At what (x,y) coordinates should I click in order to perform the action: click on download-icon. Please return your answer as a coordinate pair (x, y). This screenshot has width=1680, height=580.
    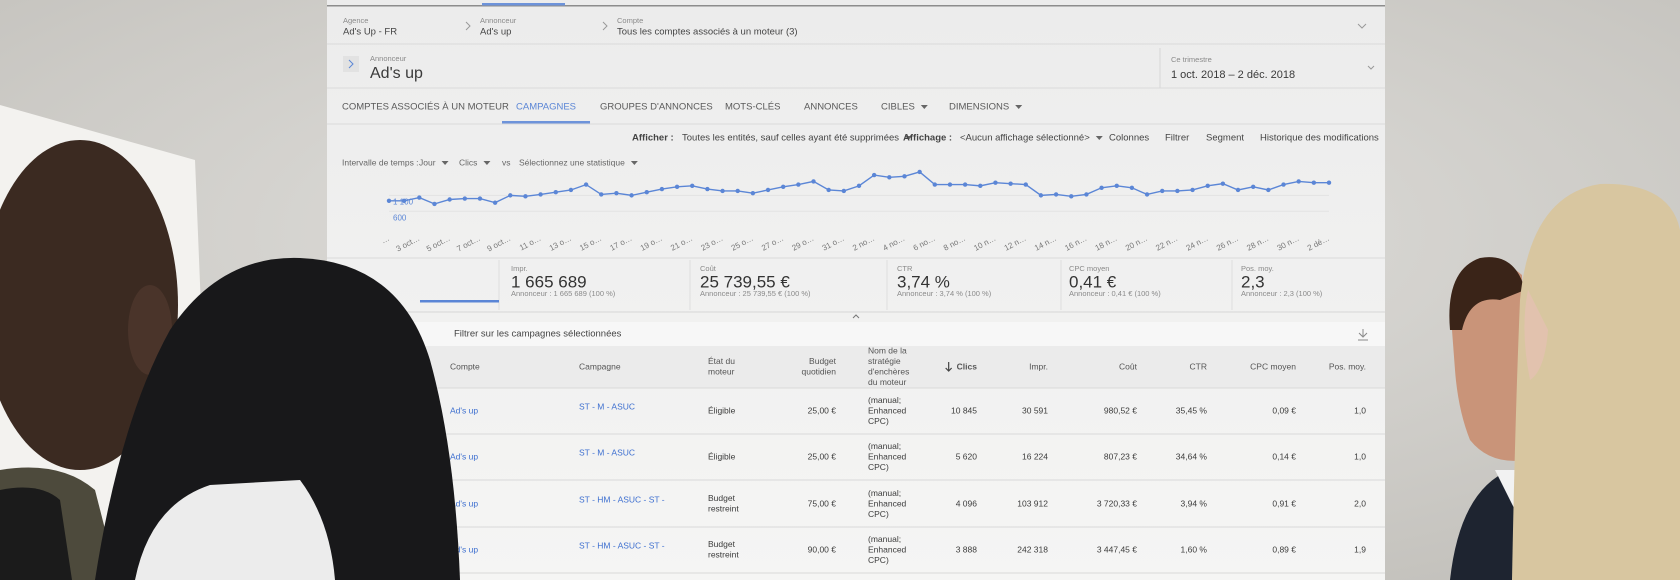
    Looking at the image, I should click on (1363, 335).